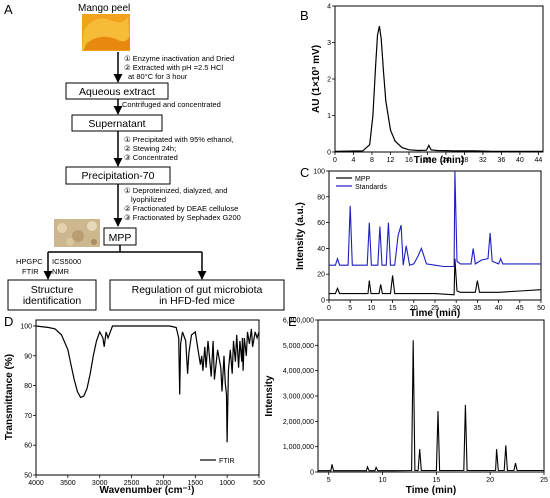 This screenshot has width=550, height=498. Describe the element at coordinates (158, 76) in the screenshot. I see `flow-step-1-3: at 80°C for 3 hour` at that location.